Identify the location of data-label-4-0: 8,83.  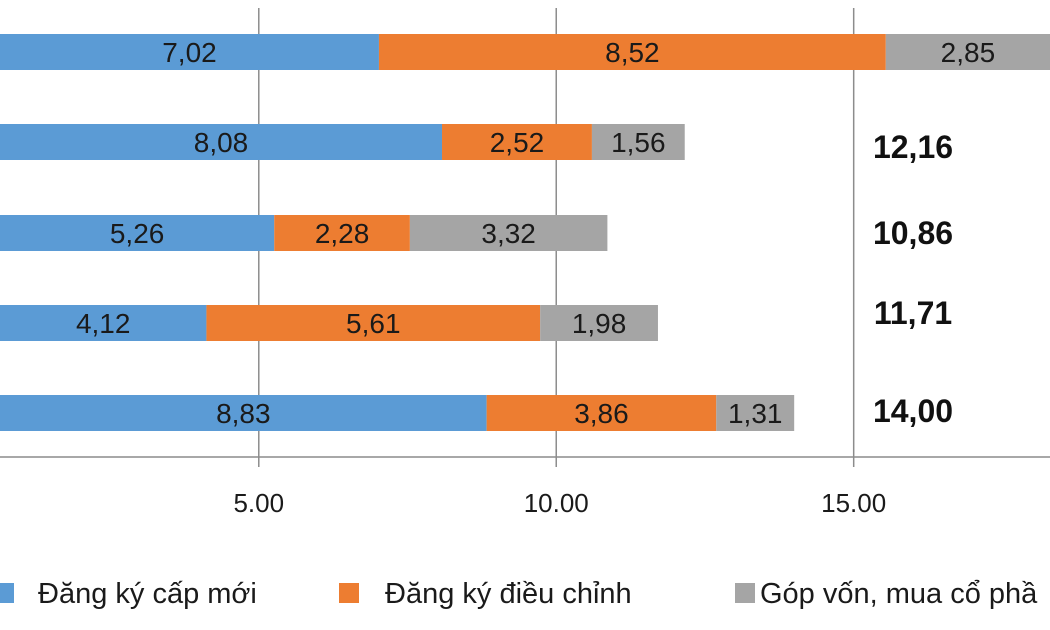
(243, 413).